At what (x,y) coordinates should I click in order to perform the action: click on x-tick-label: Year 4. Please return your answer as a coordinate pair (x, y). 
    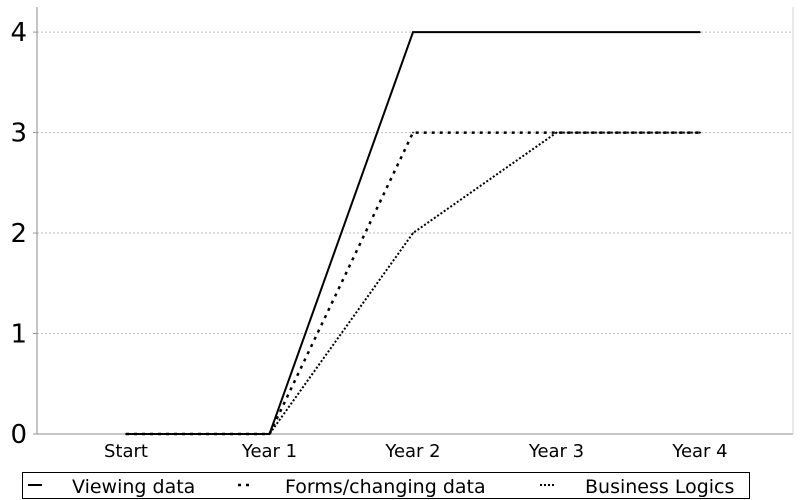
    Looking at the image, I should click on (699, 451).